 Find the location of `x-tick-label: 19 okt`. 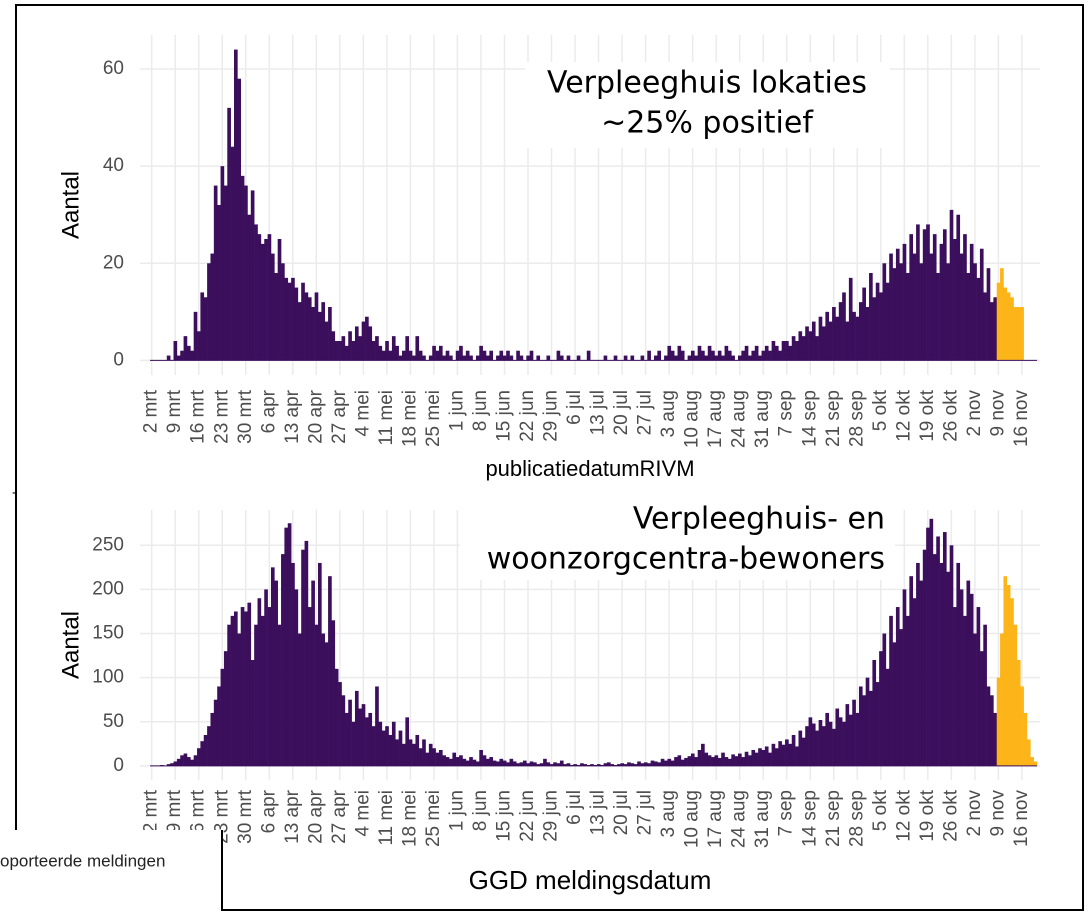

x-tick-label: 19 okt is located at coordinates (927, 415).